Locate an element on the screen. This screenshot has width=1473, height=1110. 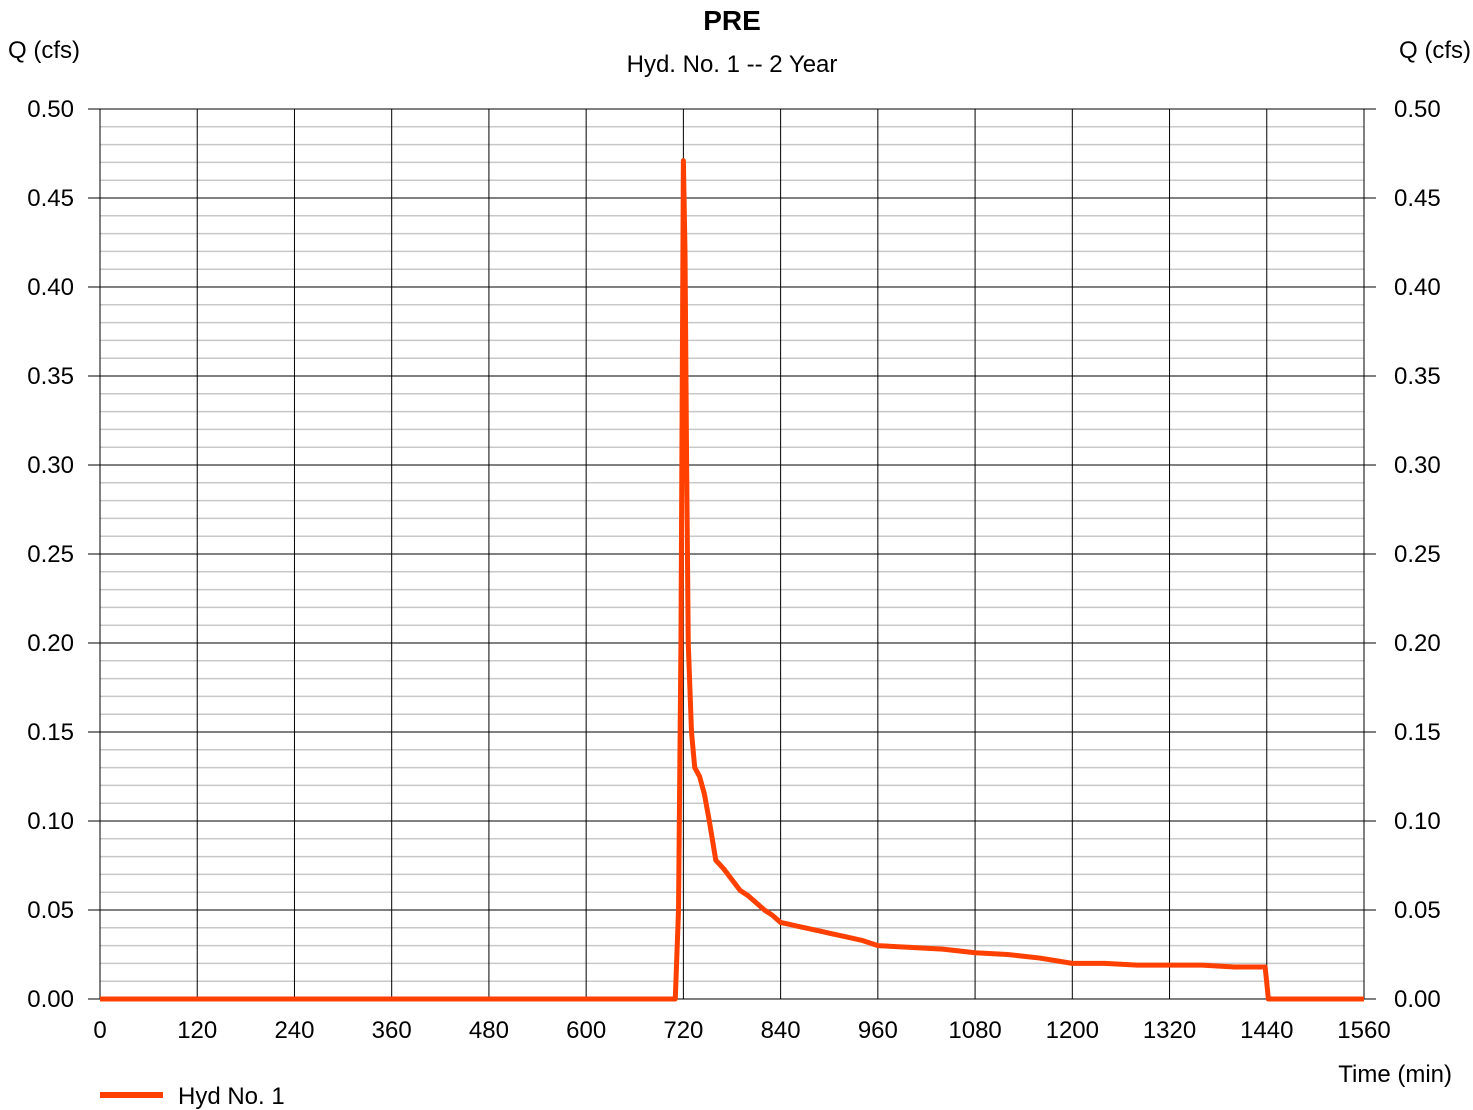
y-axis-label-left: Q (cfs) is located at coordinates (44, 50).